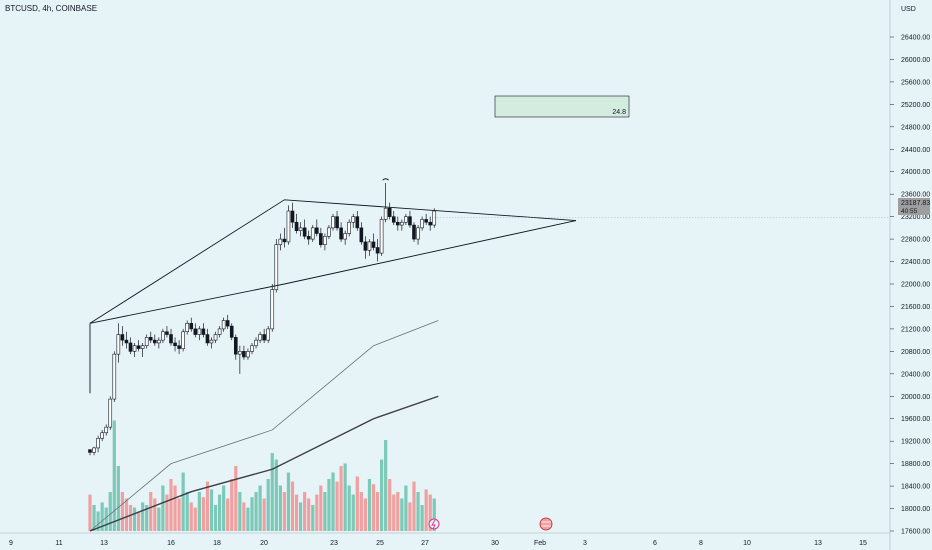  What do you see at coordinates (915, 285) in the screenshot?
I see `price-tick-label: 22000.00` at bounding box center [915, 285].